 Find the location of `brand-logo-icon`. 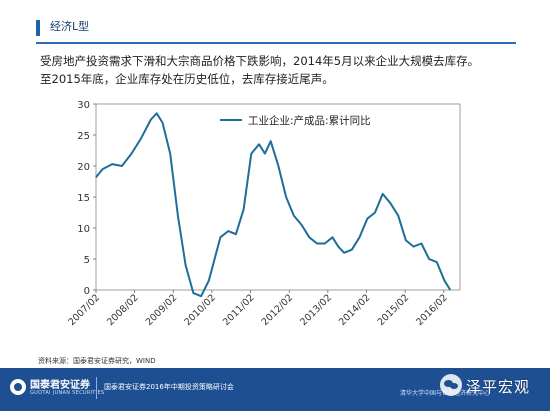

brand-logo-icon is located at coordinates (18, 387).